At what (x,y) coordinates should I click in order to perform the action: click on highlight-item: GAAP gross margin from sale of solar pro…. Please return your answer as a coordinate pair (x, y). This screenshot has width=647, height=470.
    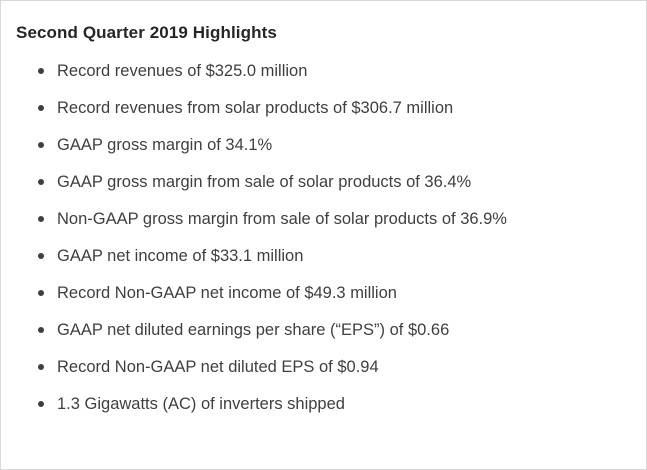
    Looking at the image, I should click on (333, 182).